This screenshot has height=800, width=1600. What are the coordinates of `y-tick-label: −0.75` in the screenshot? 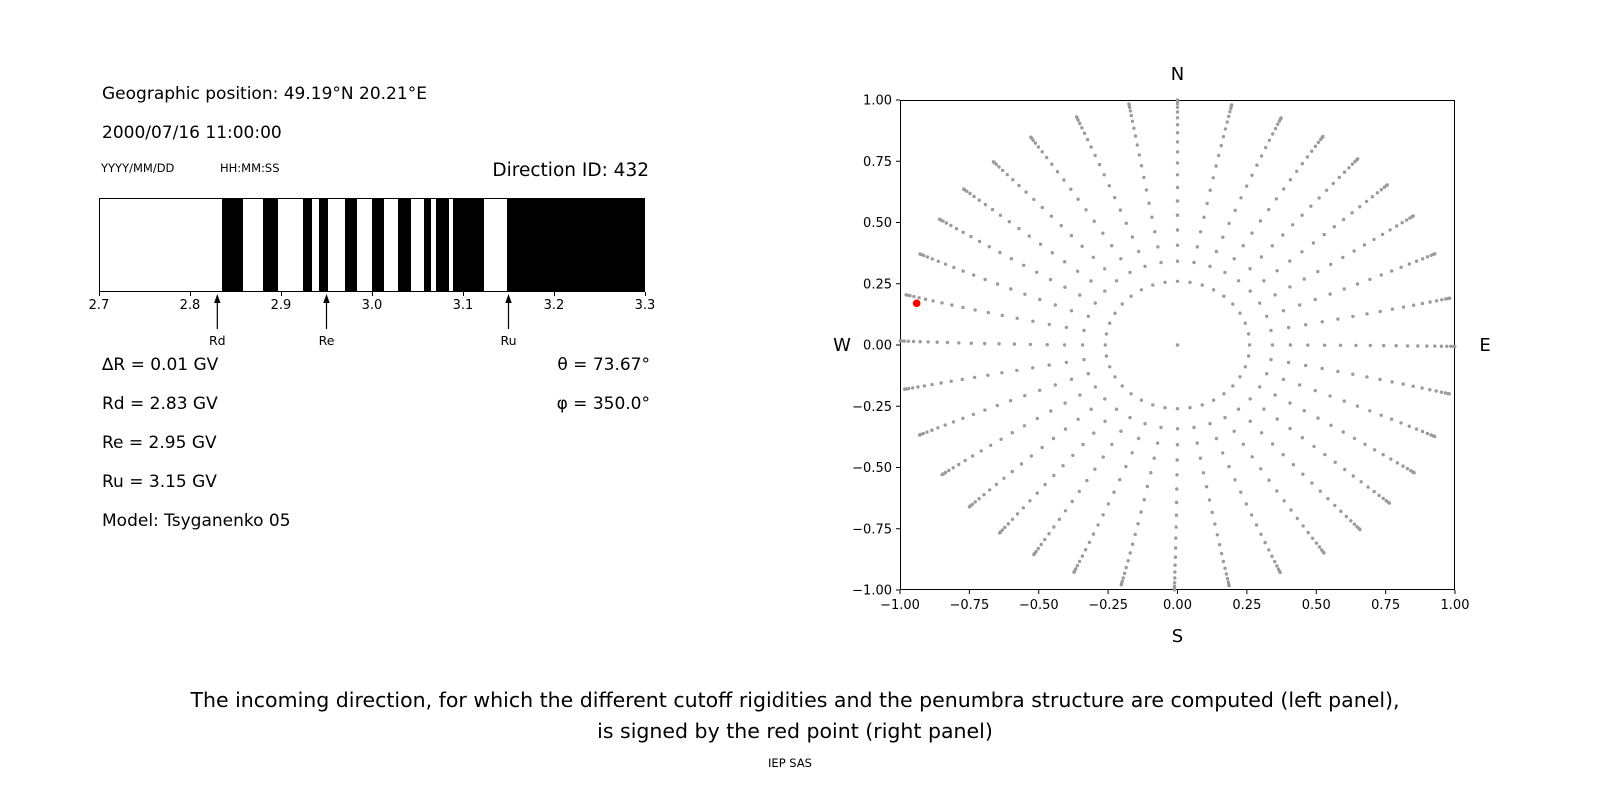 It's located at (872, 529).